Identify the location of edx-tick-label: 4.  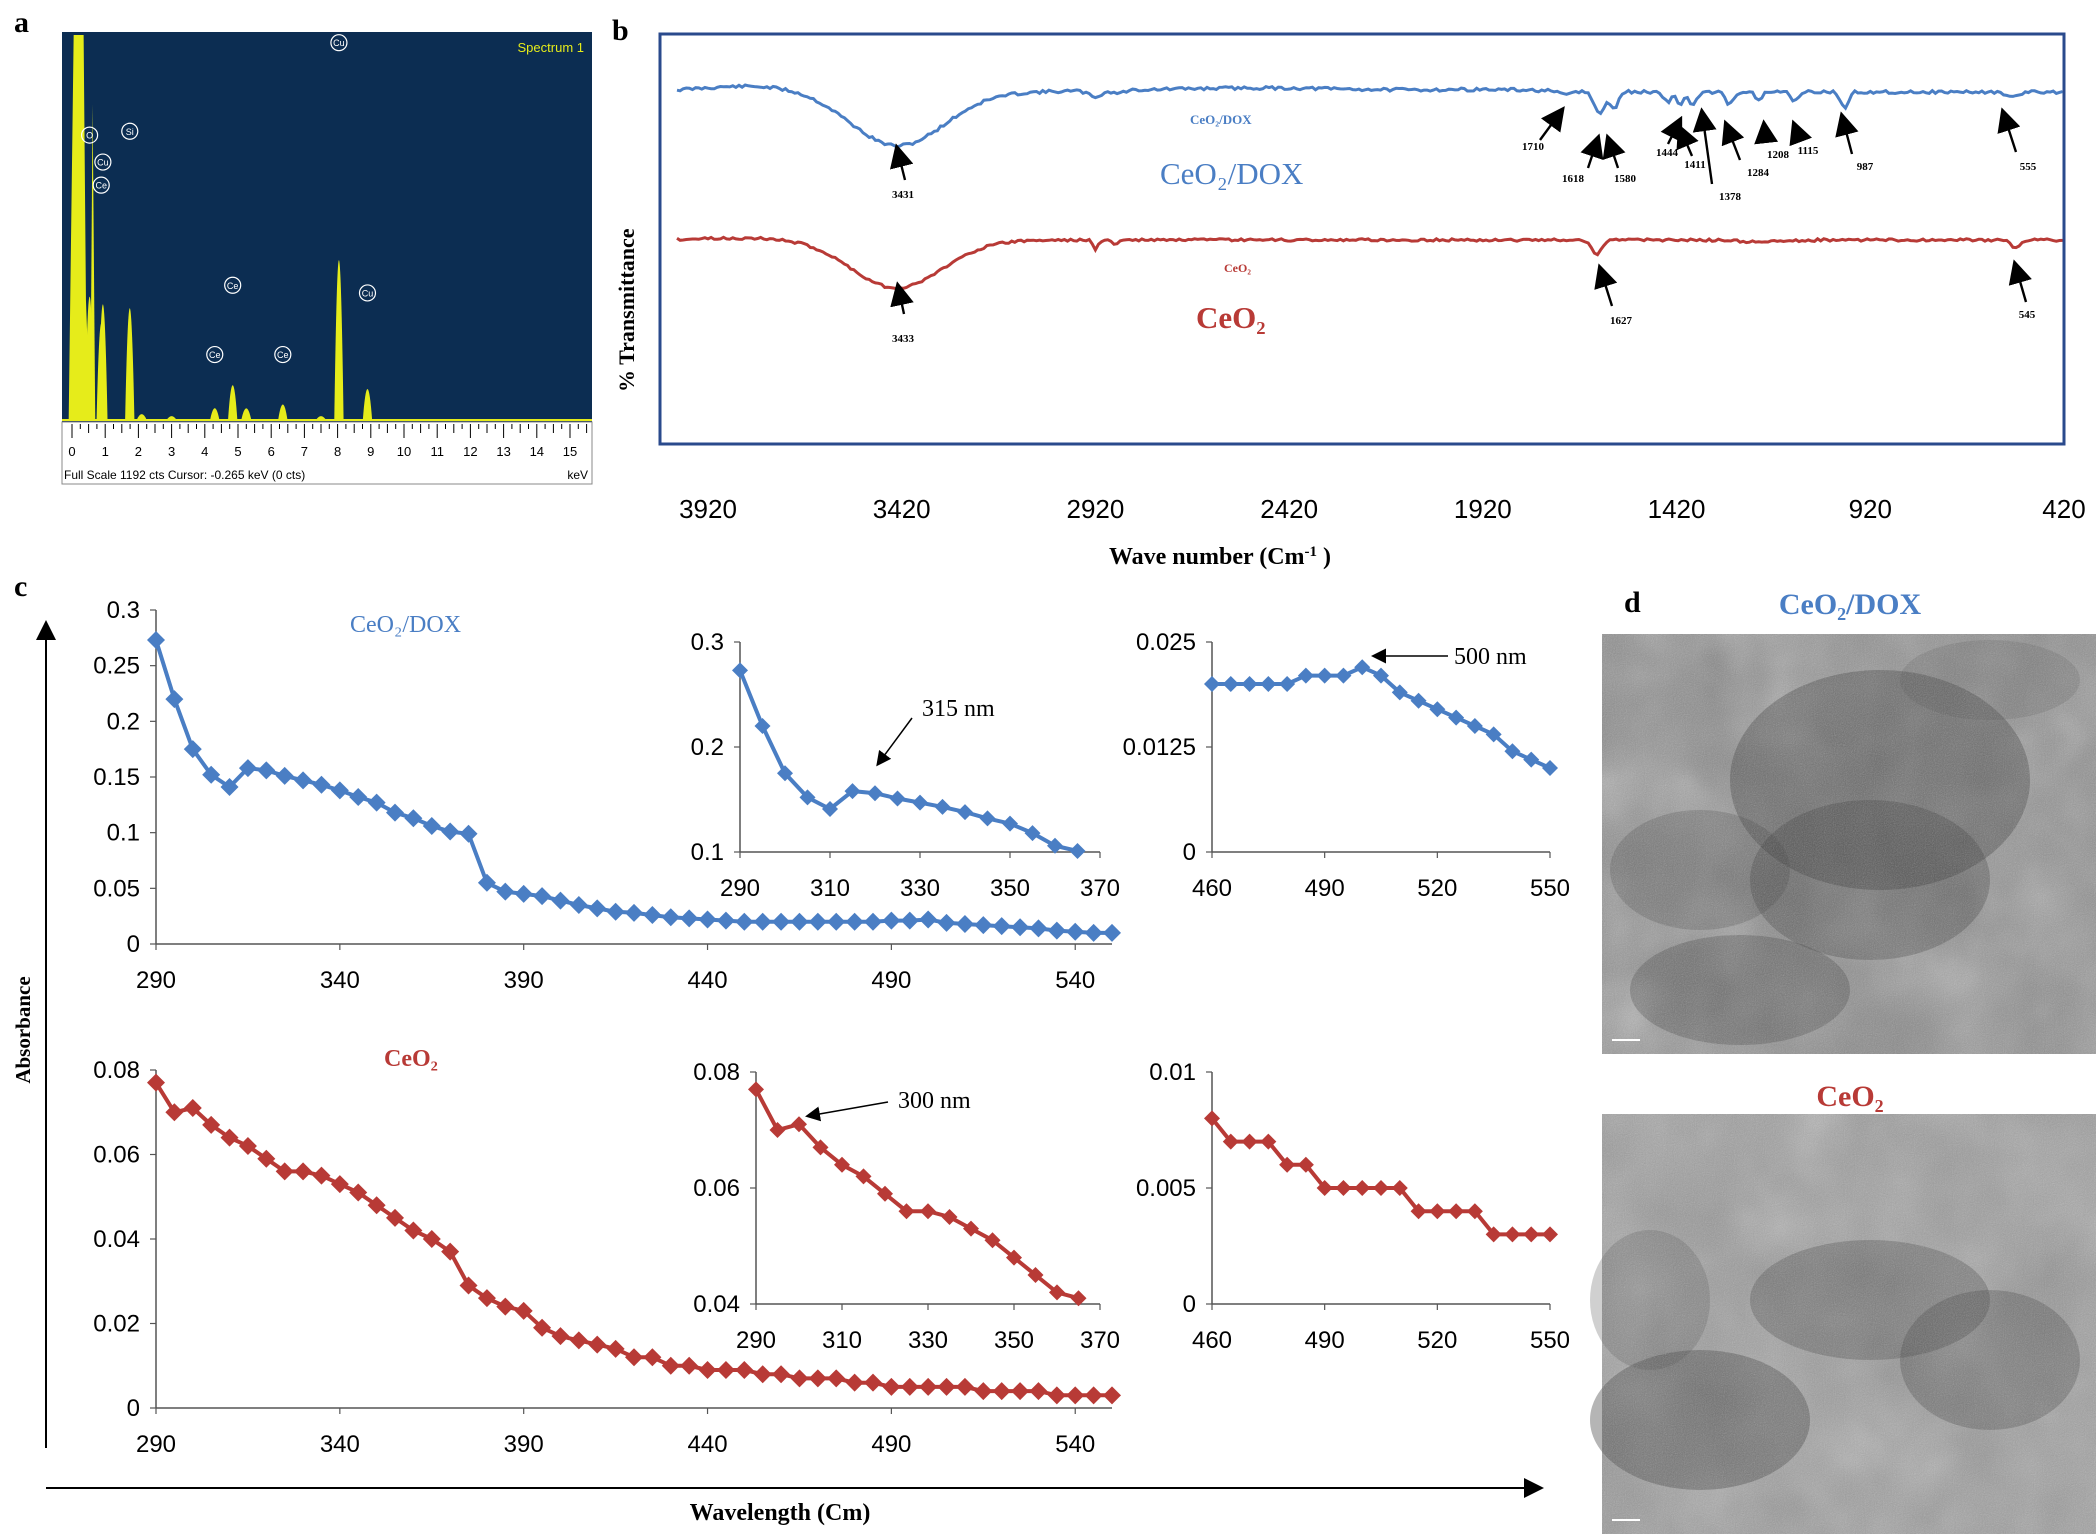
(204, 451).